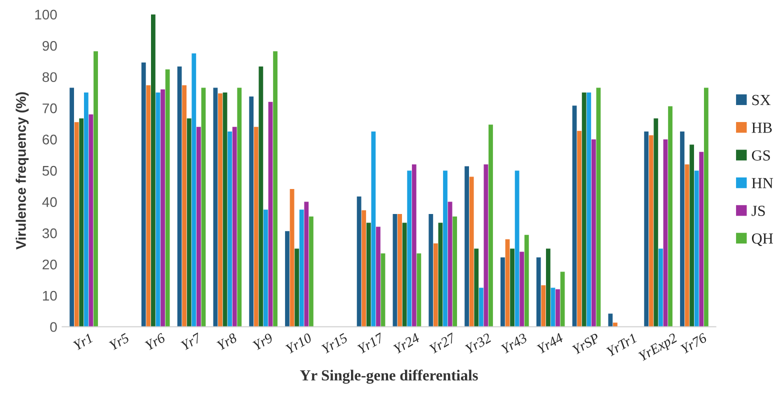 This screenshot has height=411, width=778. I want to click on x-tick-label: Yr76, so click(694, 343).